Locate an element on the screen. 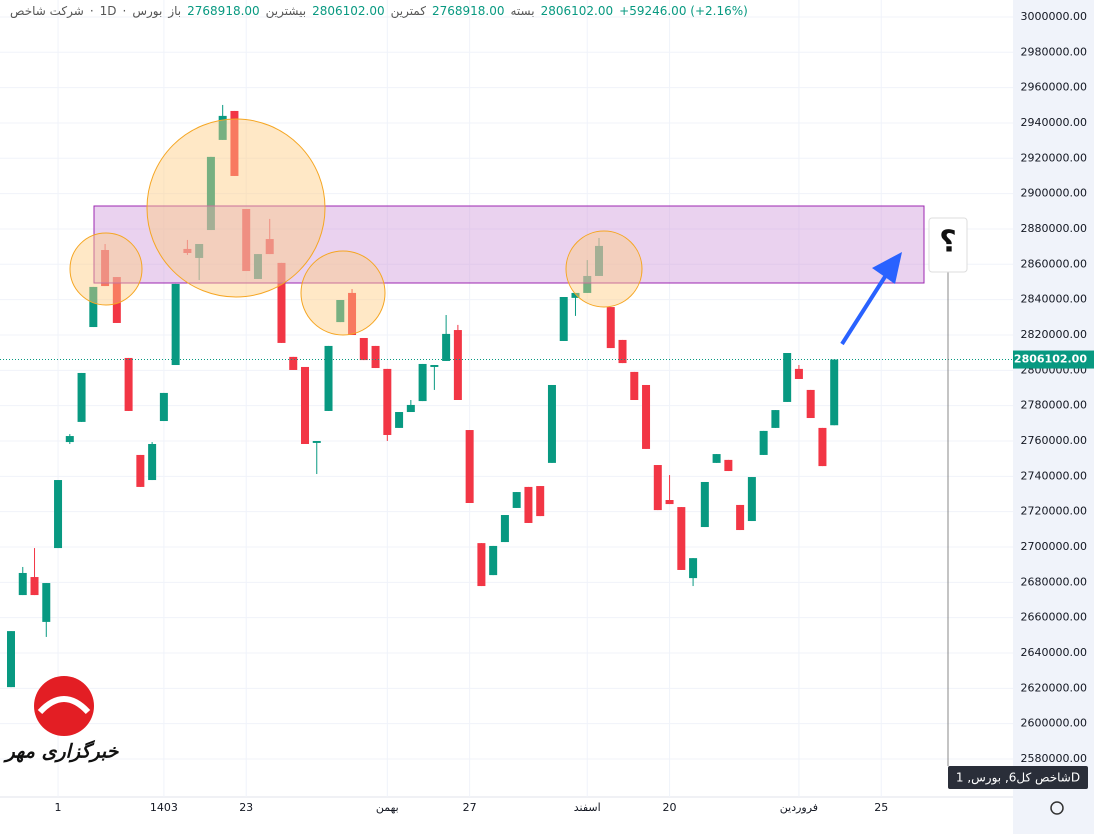 The width and height of the screenshot is (1094, 834). change: +59246.00 (+2.16%) is located at coordinates (683, 11).